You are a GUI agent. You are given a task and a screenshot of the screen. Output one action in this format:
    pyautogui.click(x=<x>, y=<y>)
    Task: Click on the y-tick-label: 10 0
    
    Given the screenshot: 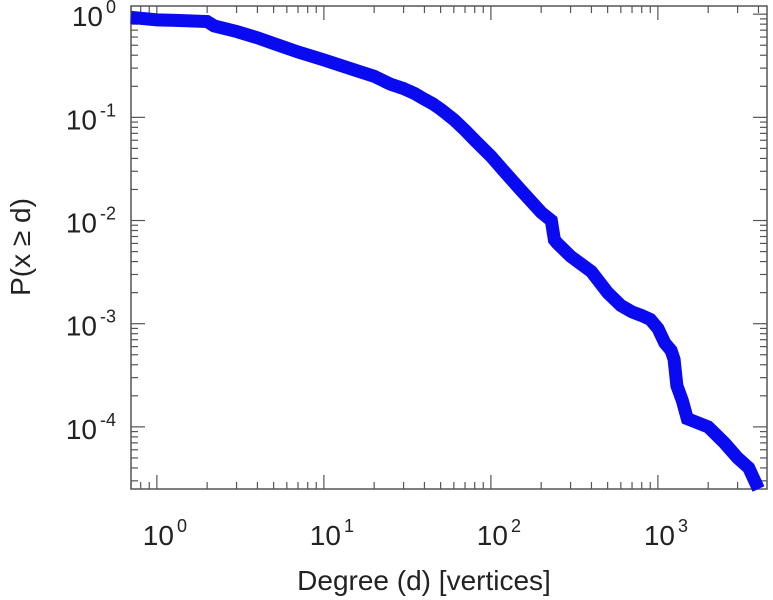 What is the action you would take?
    pyautogui.click(x=94, y=16)
    